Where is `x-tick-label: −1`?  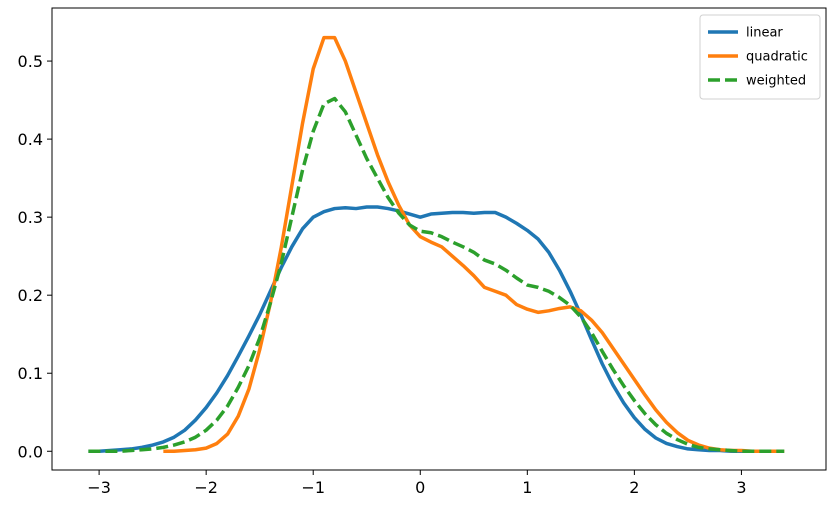
x-tick-label: −1 is located at coordinates (313, 487).